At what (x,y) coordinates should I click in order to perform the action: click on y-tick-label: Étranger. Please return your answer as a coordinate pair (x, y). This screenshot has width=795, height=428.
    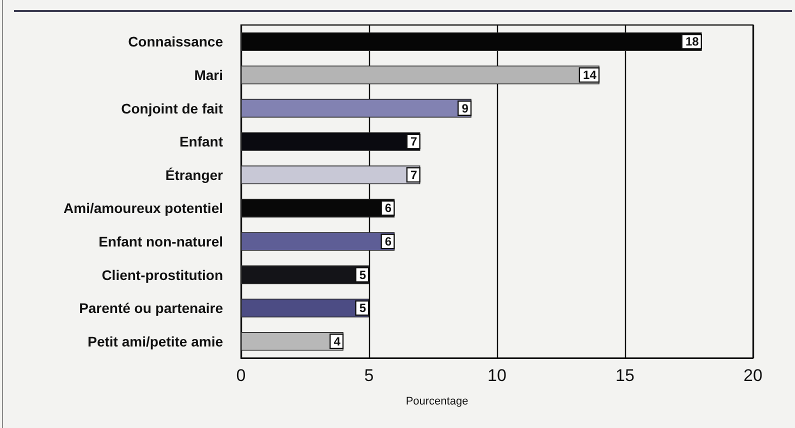
    Looking at the image, I should click on (194, 174).